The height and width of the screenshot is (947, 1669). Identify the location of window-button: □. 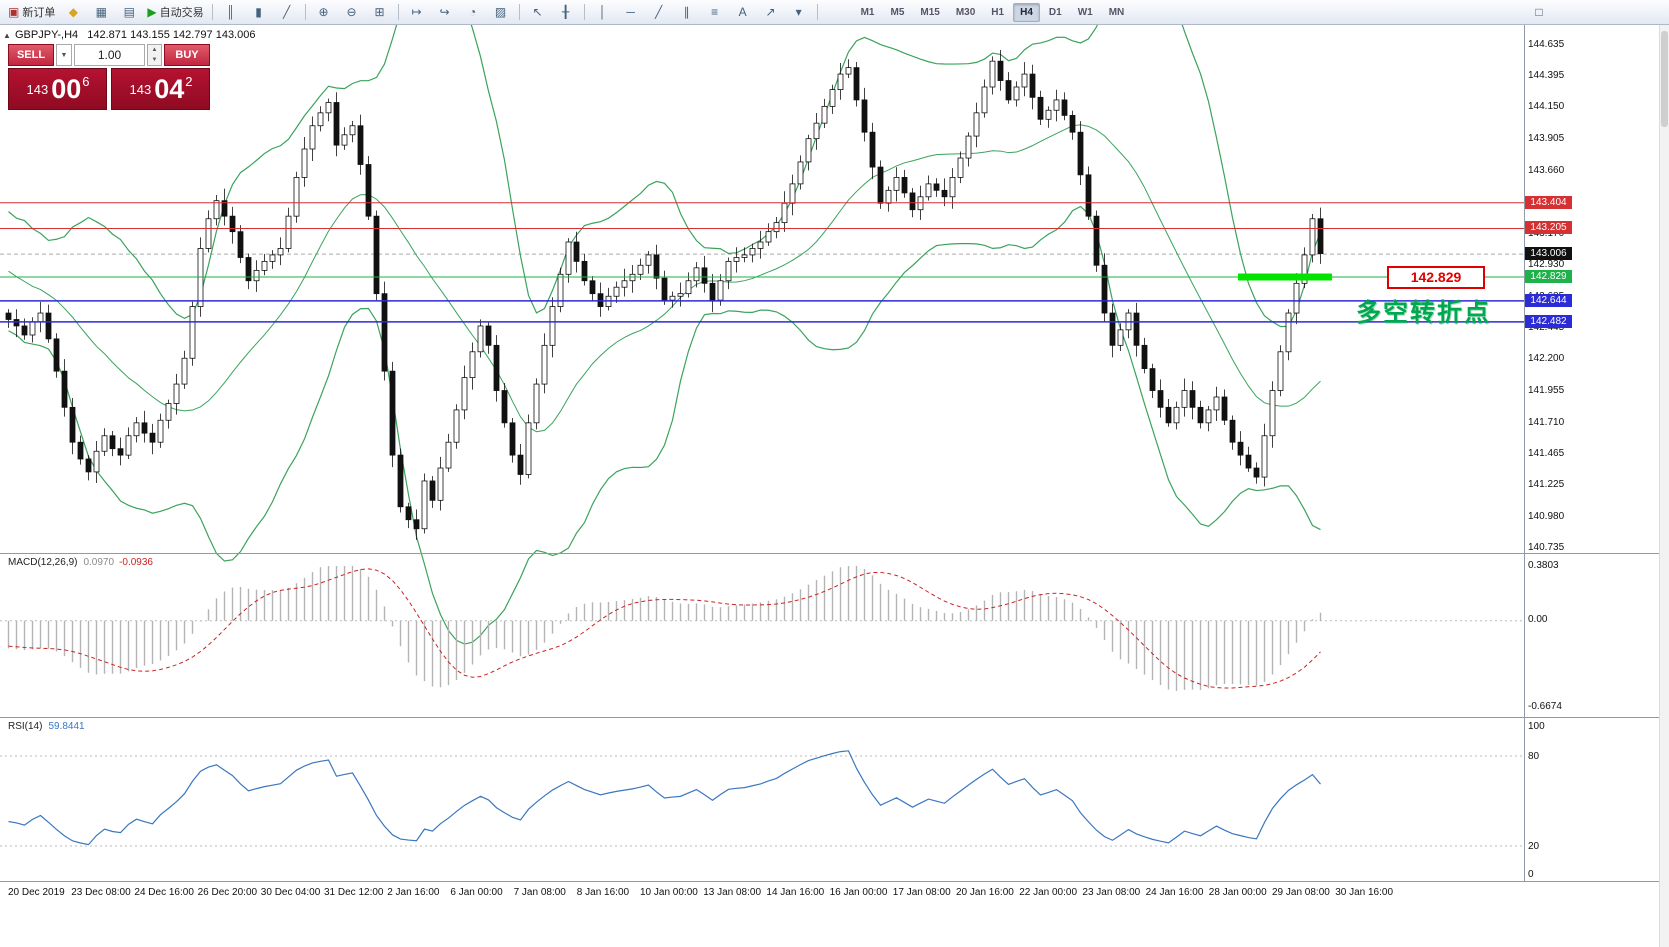
(1539, 12).